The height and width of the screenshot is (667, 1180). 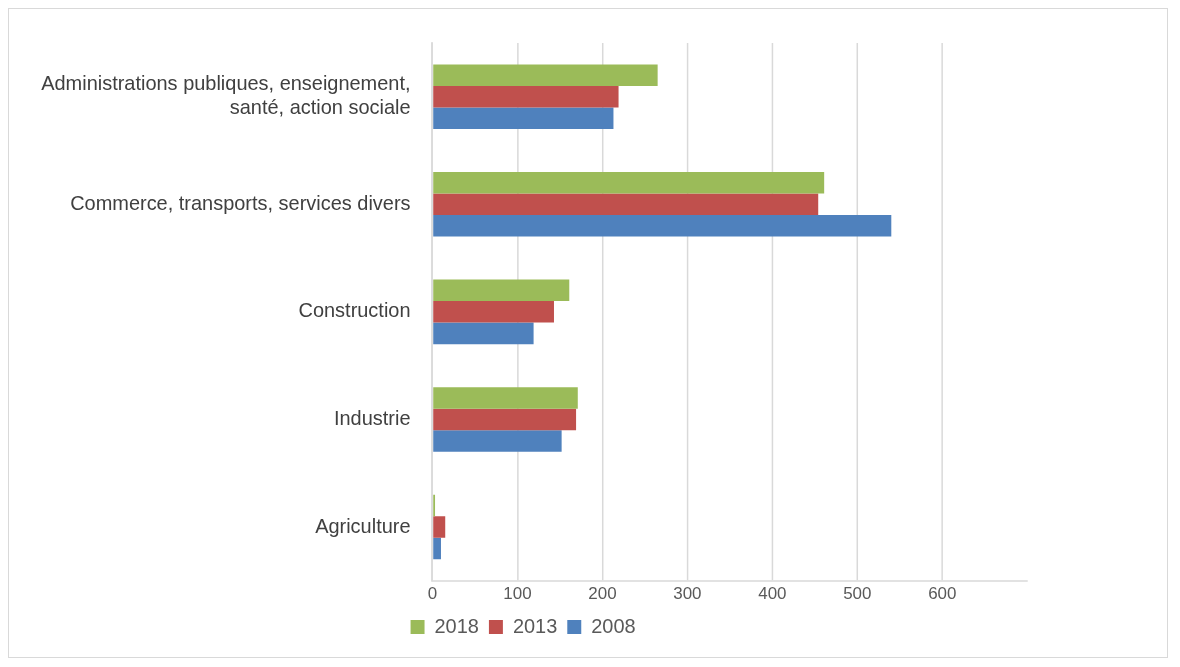 I want to click on y-tick-label: Commerce, transports, services divers, so click(x=240, y=202).